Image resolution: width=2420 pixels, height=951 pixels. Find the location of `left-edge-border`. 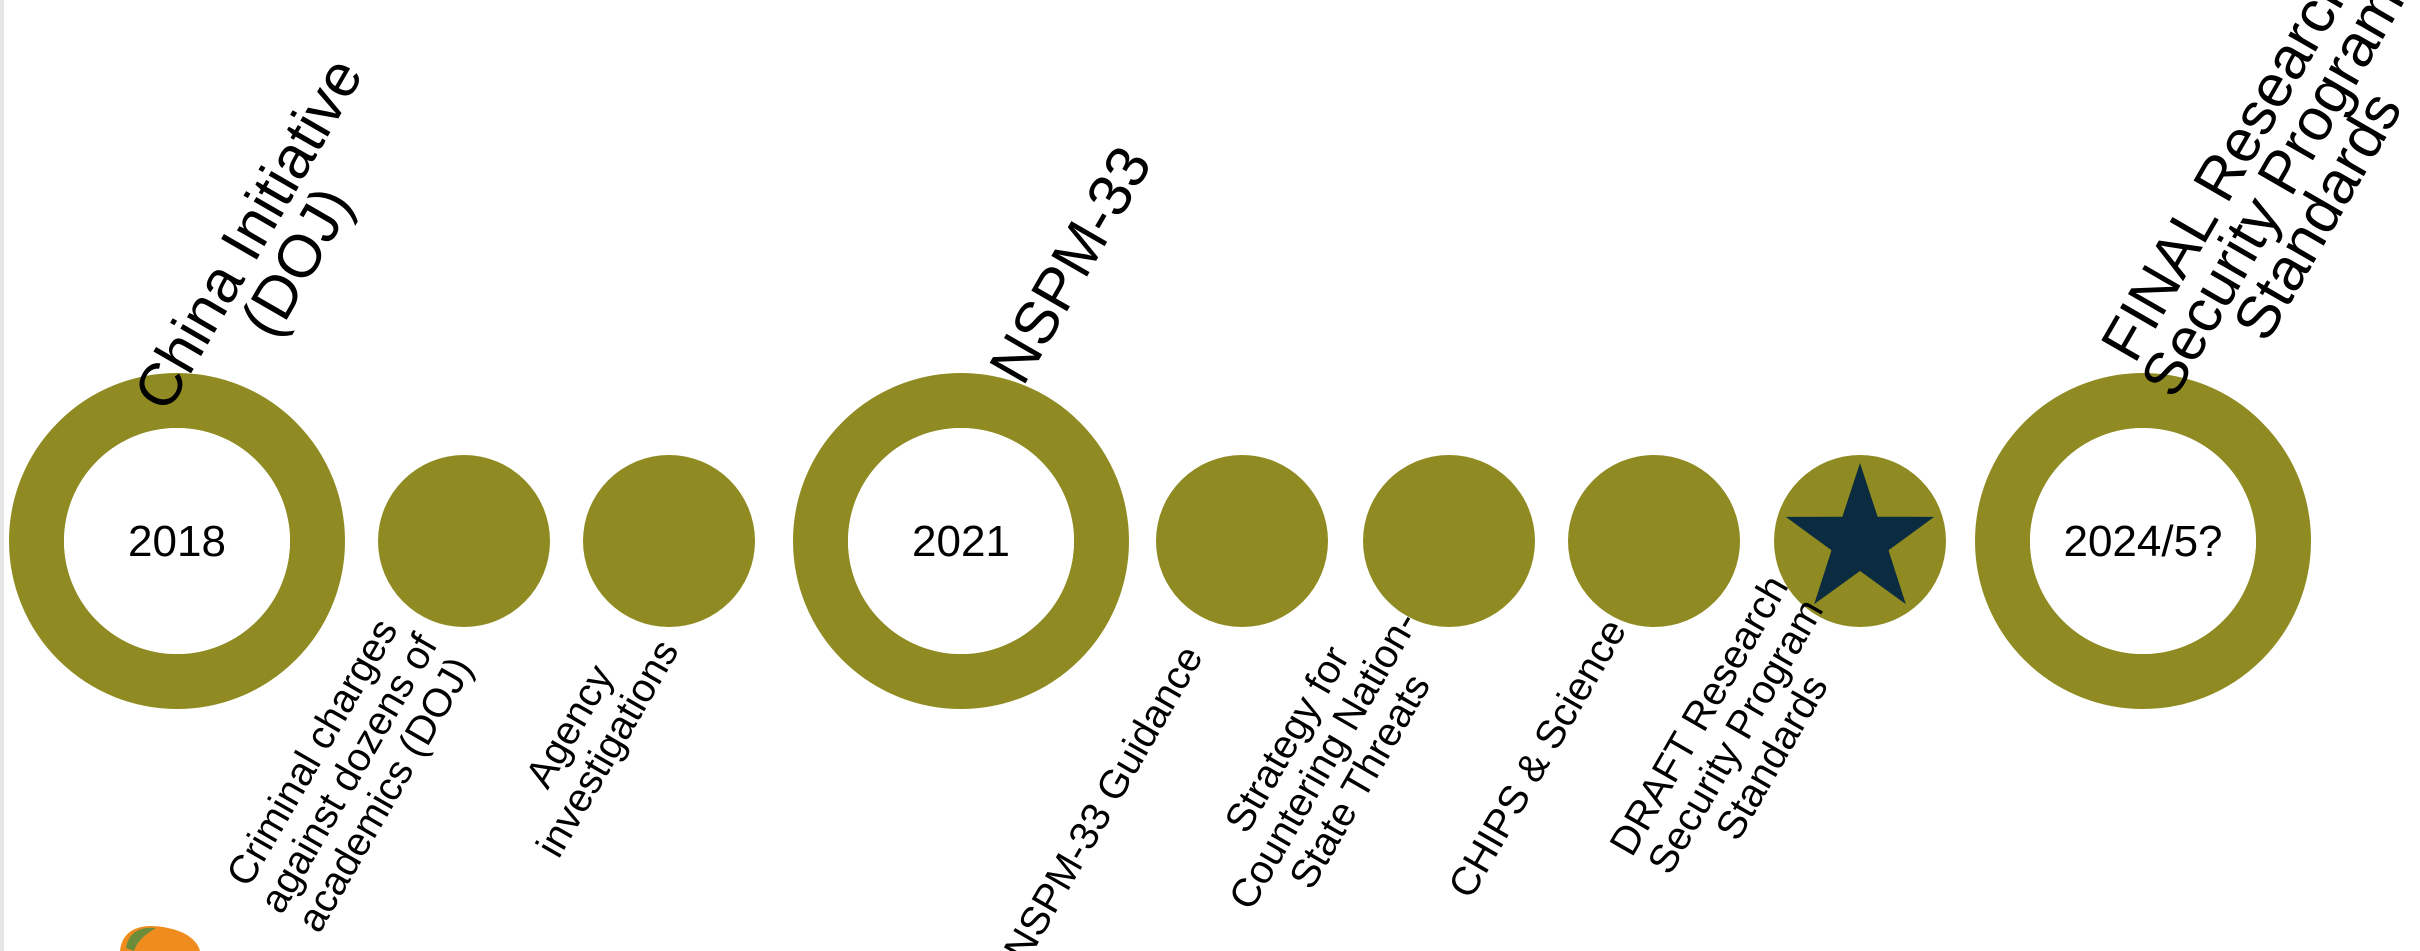

left-edge-border is located at coordinates (2, 475).